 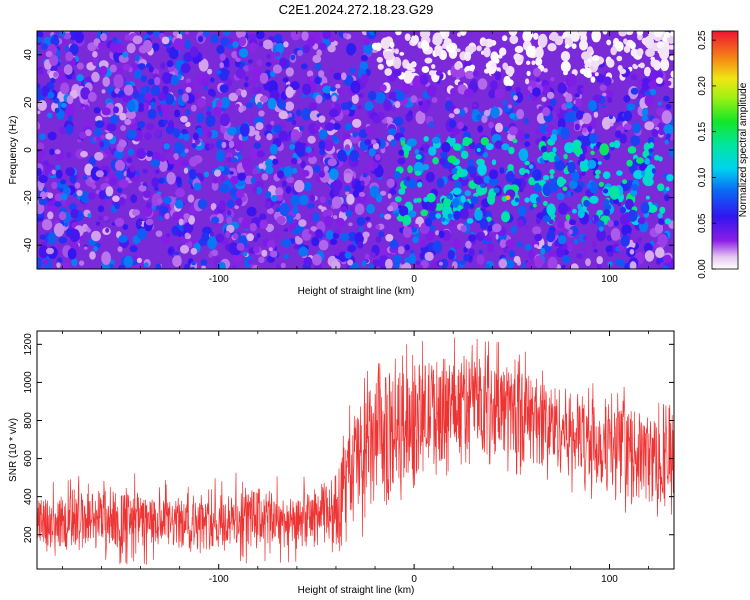 What do you see at coordinates (356, 9) in the screenshot?
I see `figure-title: C2E1.2024.272.18.23.G29` at bounding box center [356, 9].